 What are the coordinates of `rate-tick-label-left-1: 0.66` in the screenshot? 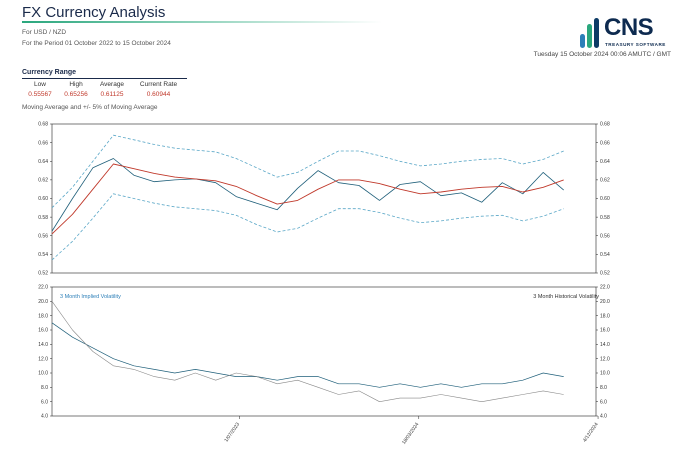 It's located at (43, 143).